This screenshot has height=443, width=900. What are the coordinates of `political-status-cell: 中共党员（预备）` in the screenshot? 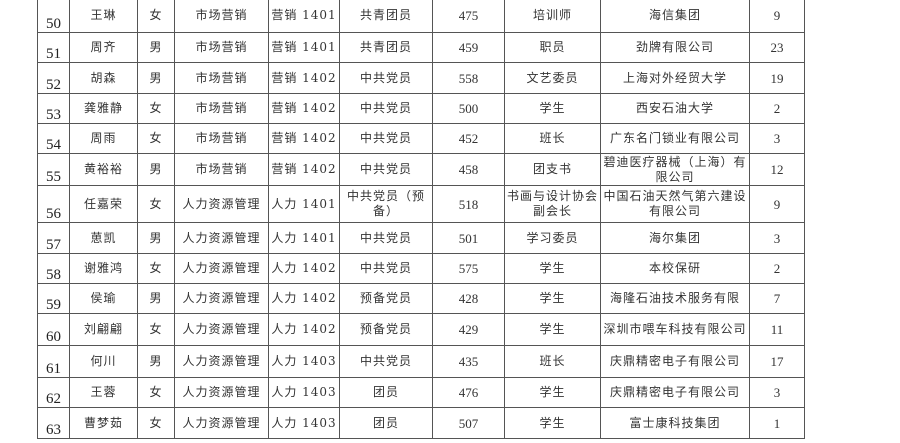 It's located at (386, 204).